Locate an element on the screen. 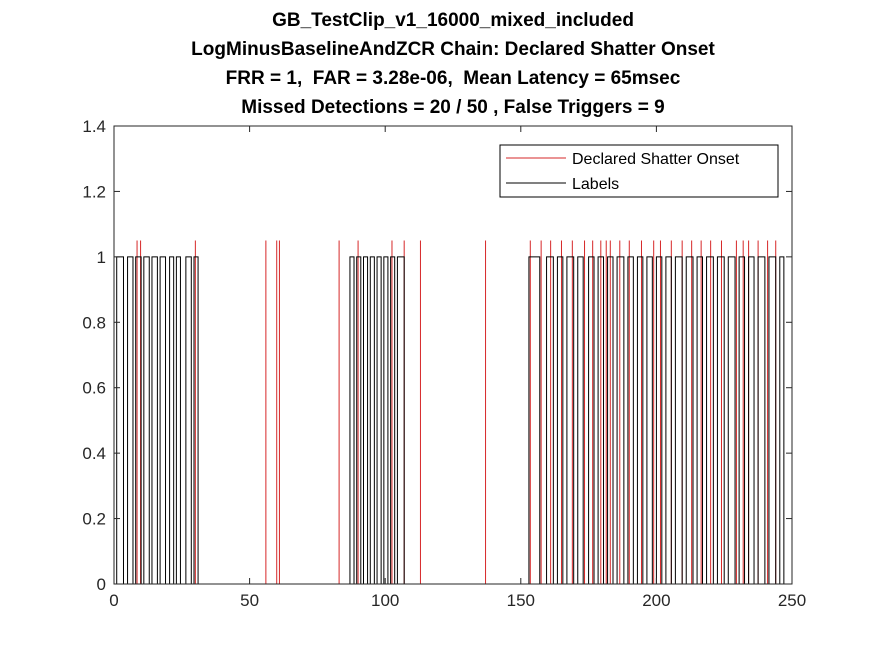 Image resolution: width=875 pixels, height=656 pixels. x-tick-label: 250 is located at coordinates (792, 600).